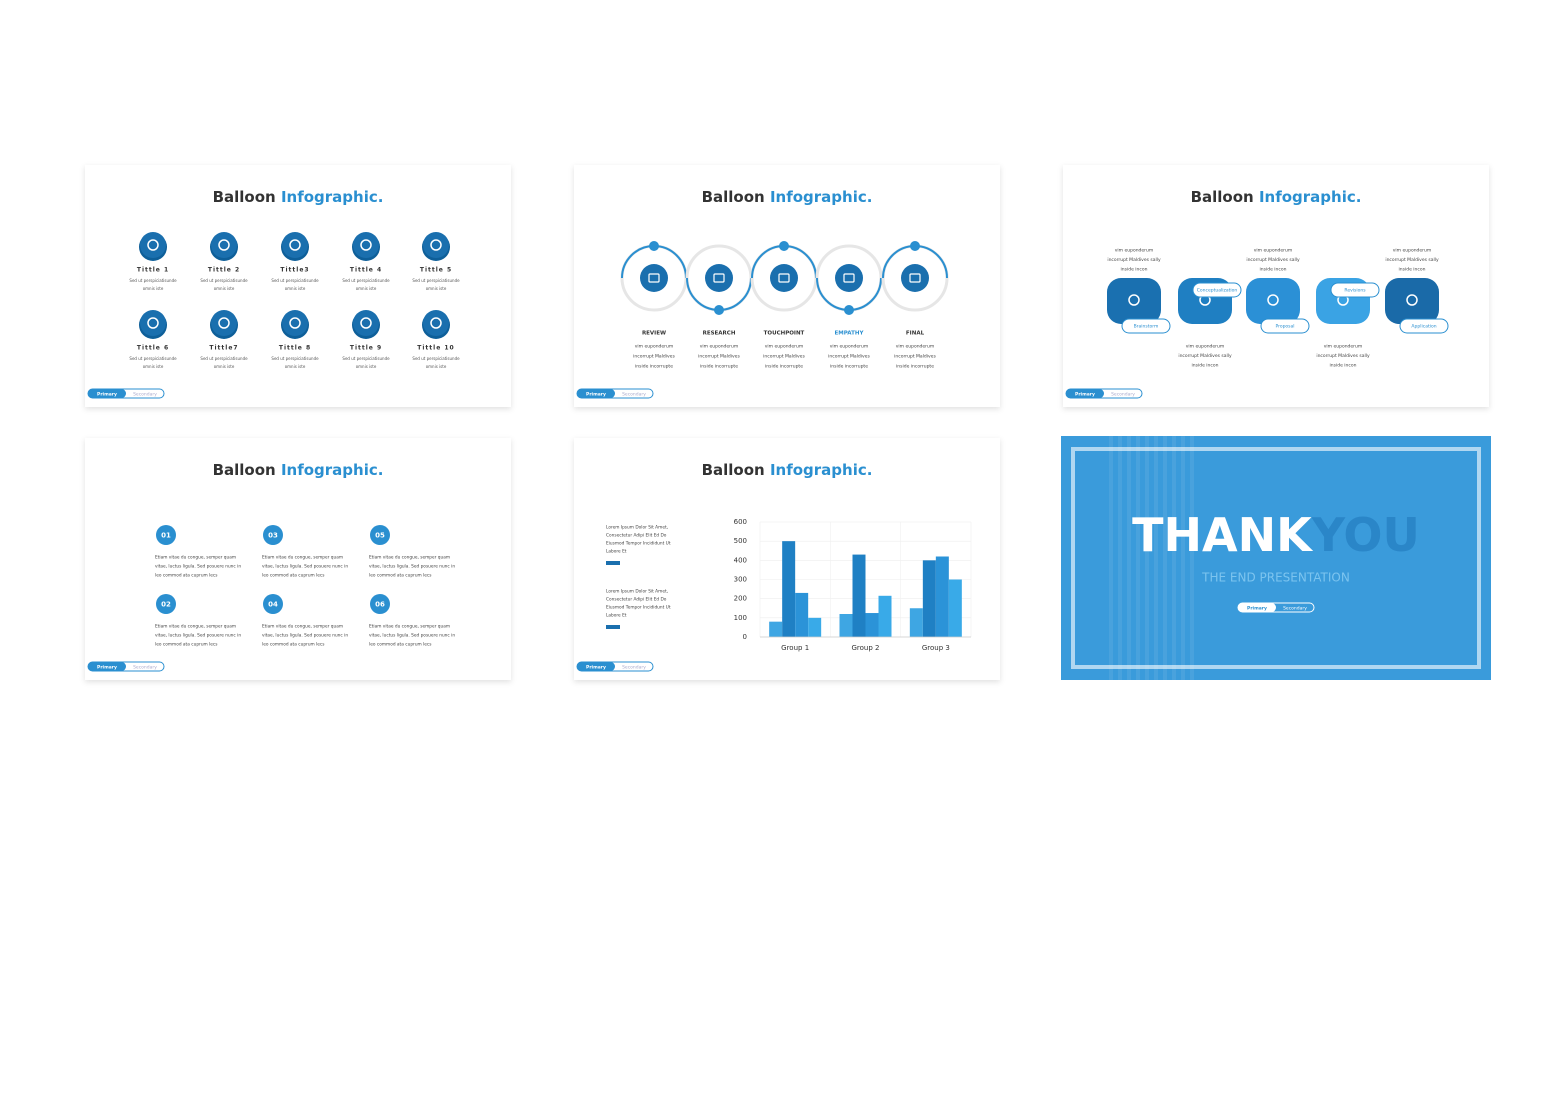  Describe the element at coordinates (719, 334) in the screenshot. I see `step-label: RESEARCH` at that location.